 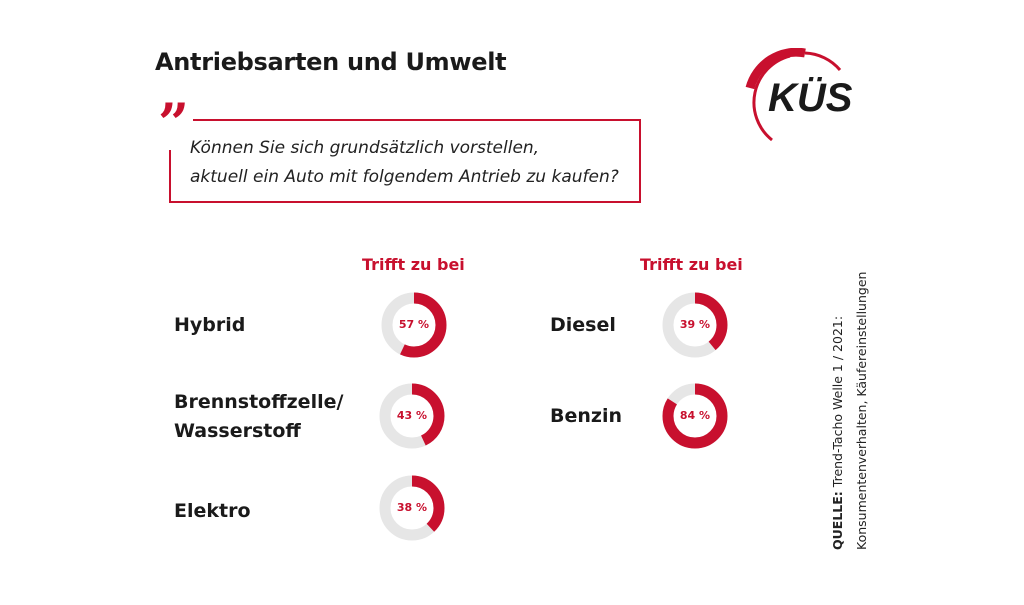 I want to click on label-line-1: Brennstoffzelle/, so click(x=259, y=402).